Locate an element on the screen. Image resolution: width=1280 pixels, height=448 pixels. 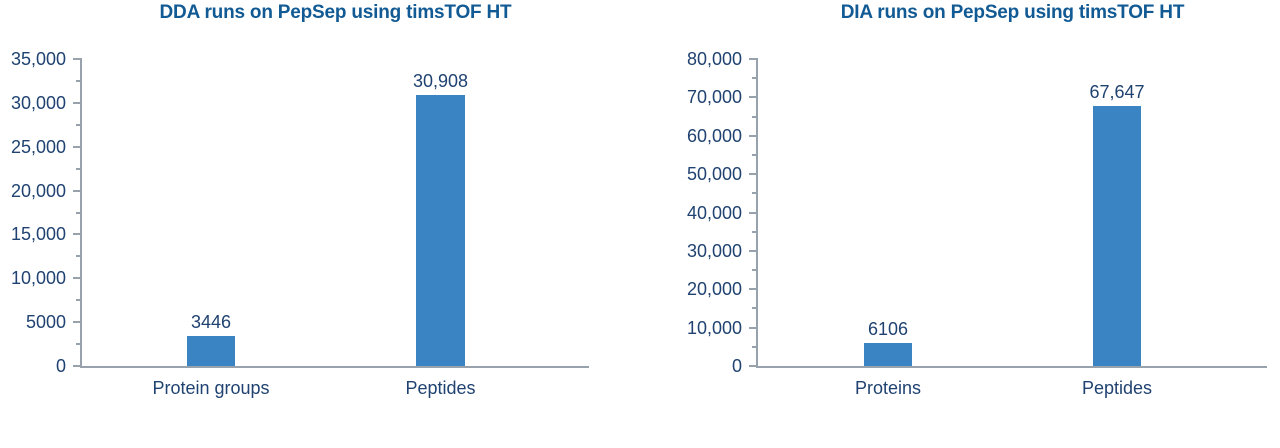
y-tick-label: 80,000 is located at coordinates (714, 59).